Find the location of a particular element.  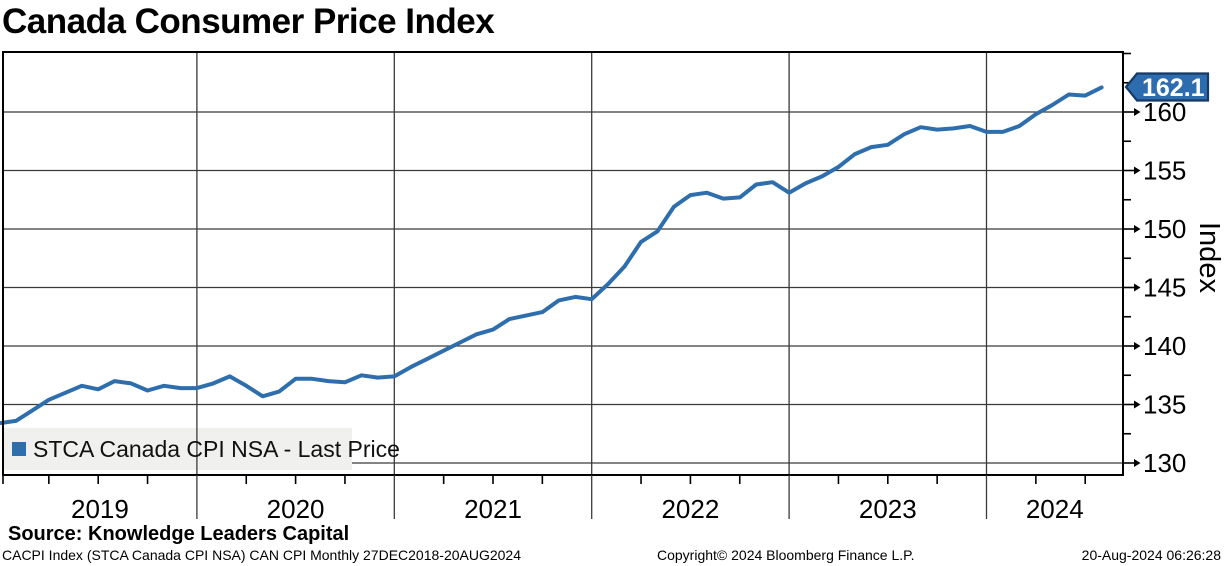

legend: STCA Canada CPI NSA - Last Price is located at coordinates (201, 449).